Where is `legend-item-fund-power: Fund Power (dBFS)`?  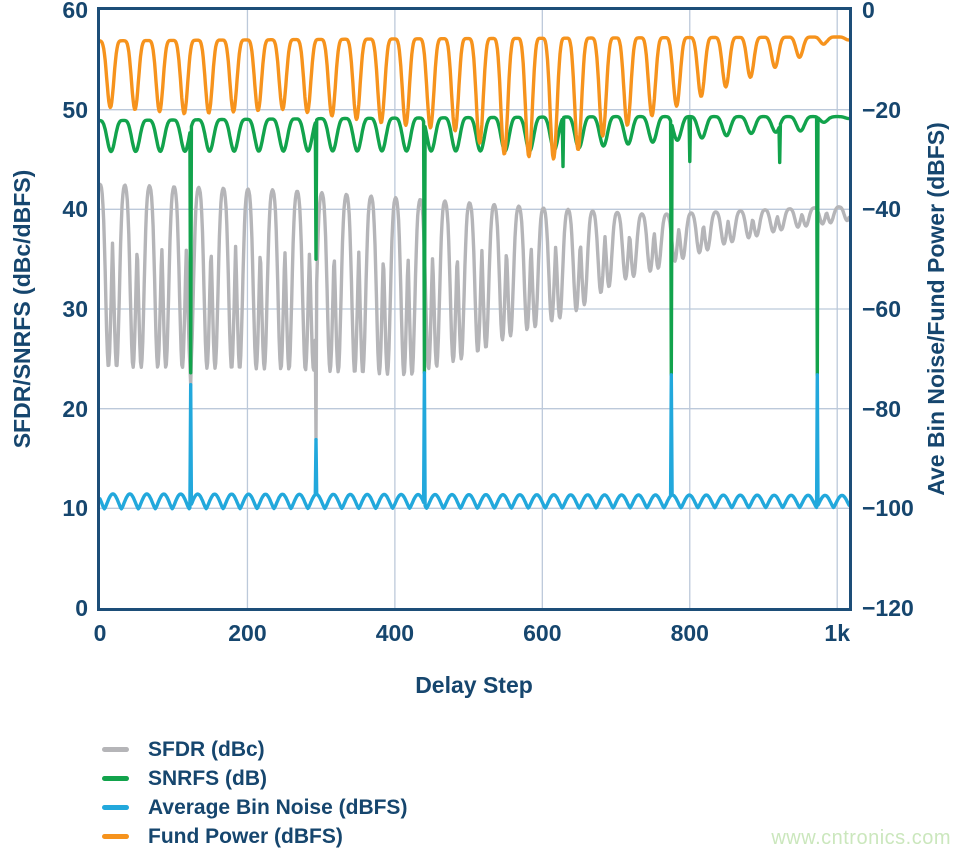 legend-item-fund-power: Fund Power (dBFS) is located at coordinates (254, 836).